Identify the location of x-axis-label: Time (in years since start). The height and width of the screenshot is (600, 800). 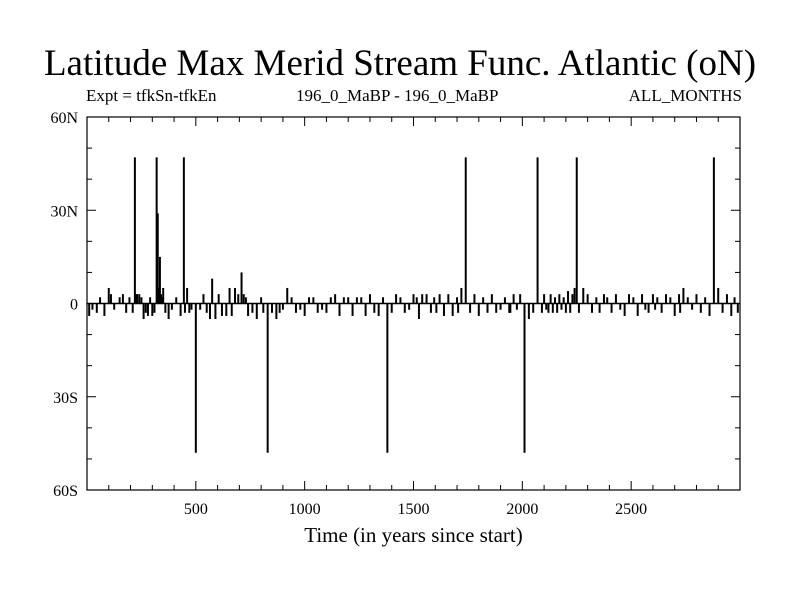
(413, 535).